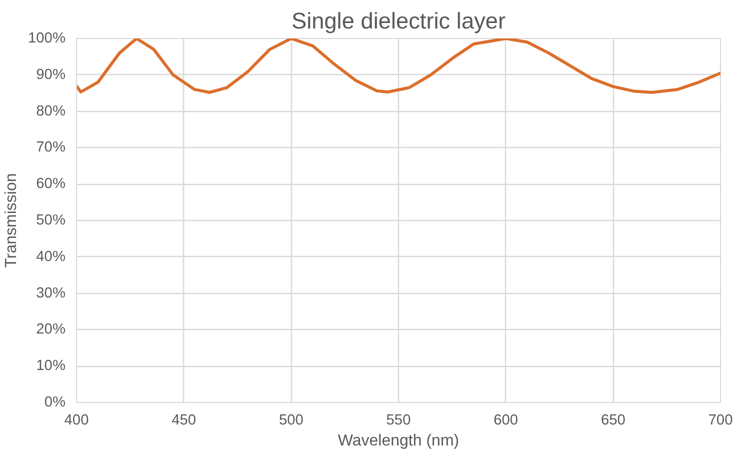  I want to click on y-tick-label: 10%, so click(51, 366).